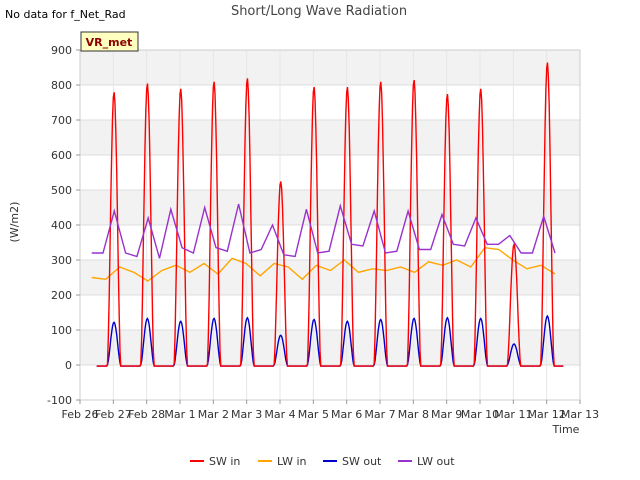 This screenshot has width=640, height=480. Describe the element at coordinates (61, 155) in the screenshot. I see `y-tick-label: 600` at that location.